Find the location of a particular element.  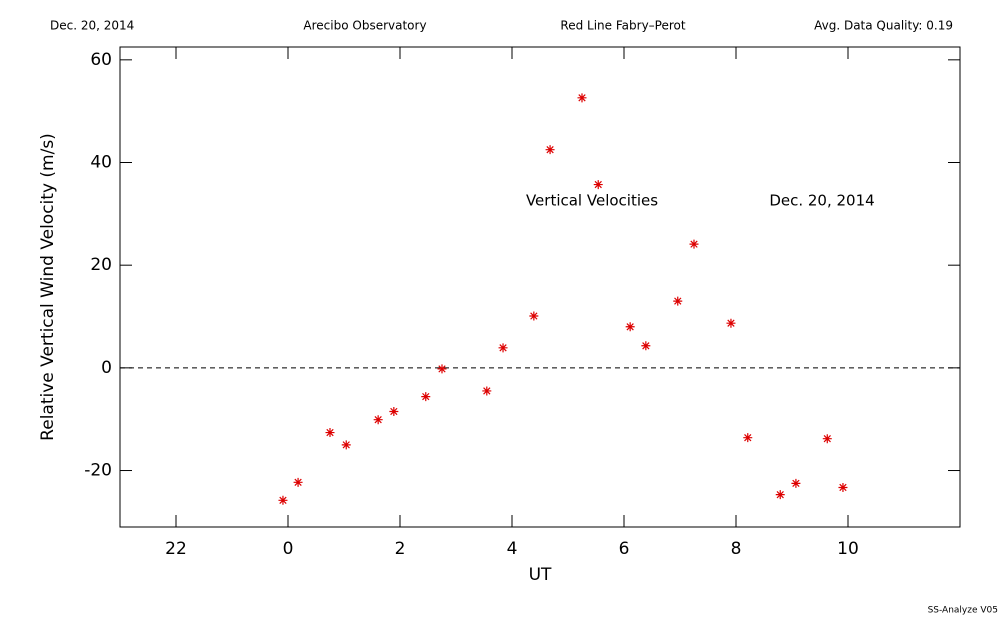

x-tick-label: 8 is located at coordinates (736, 549).